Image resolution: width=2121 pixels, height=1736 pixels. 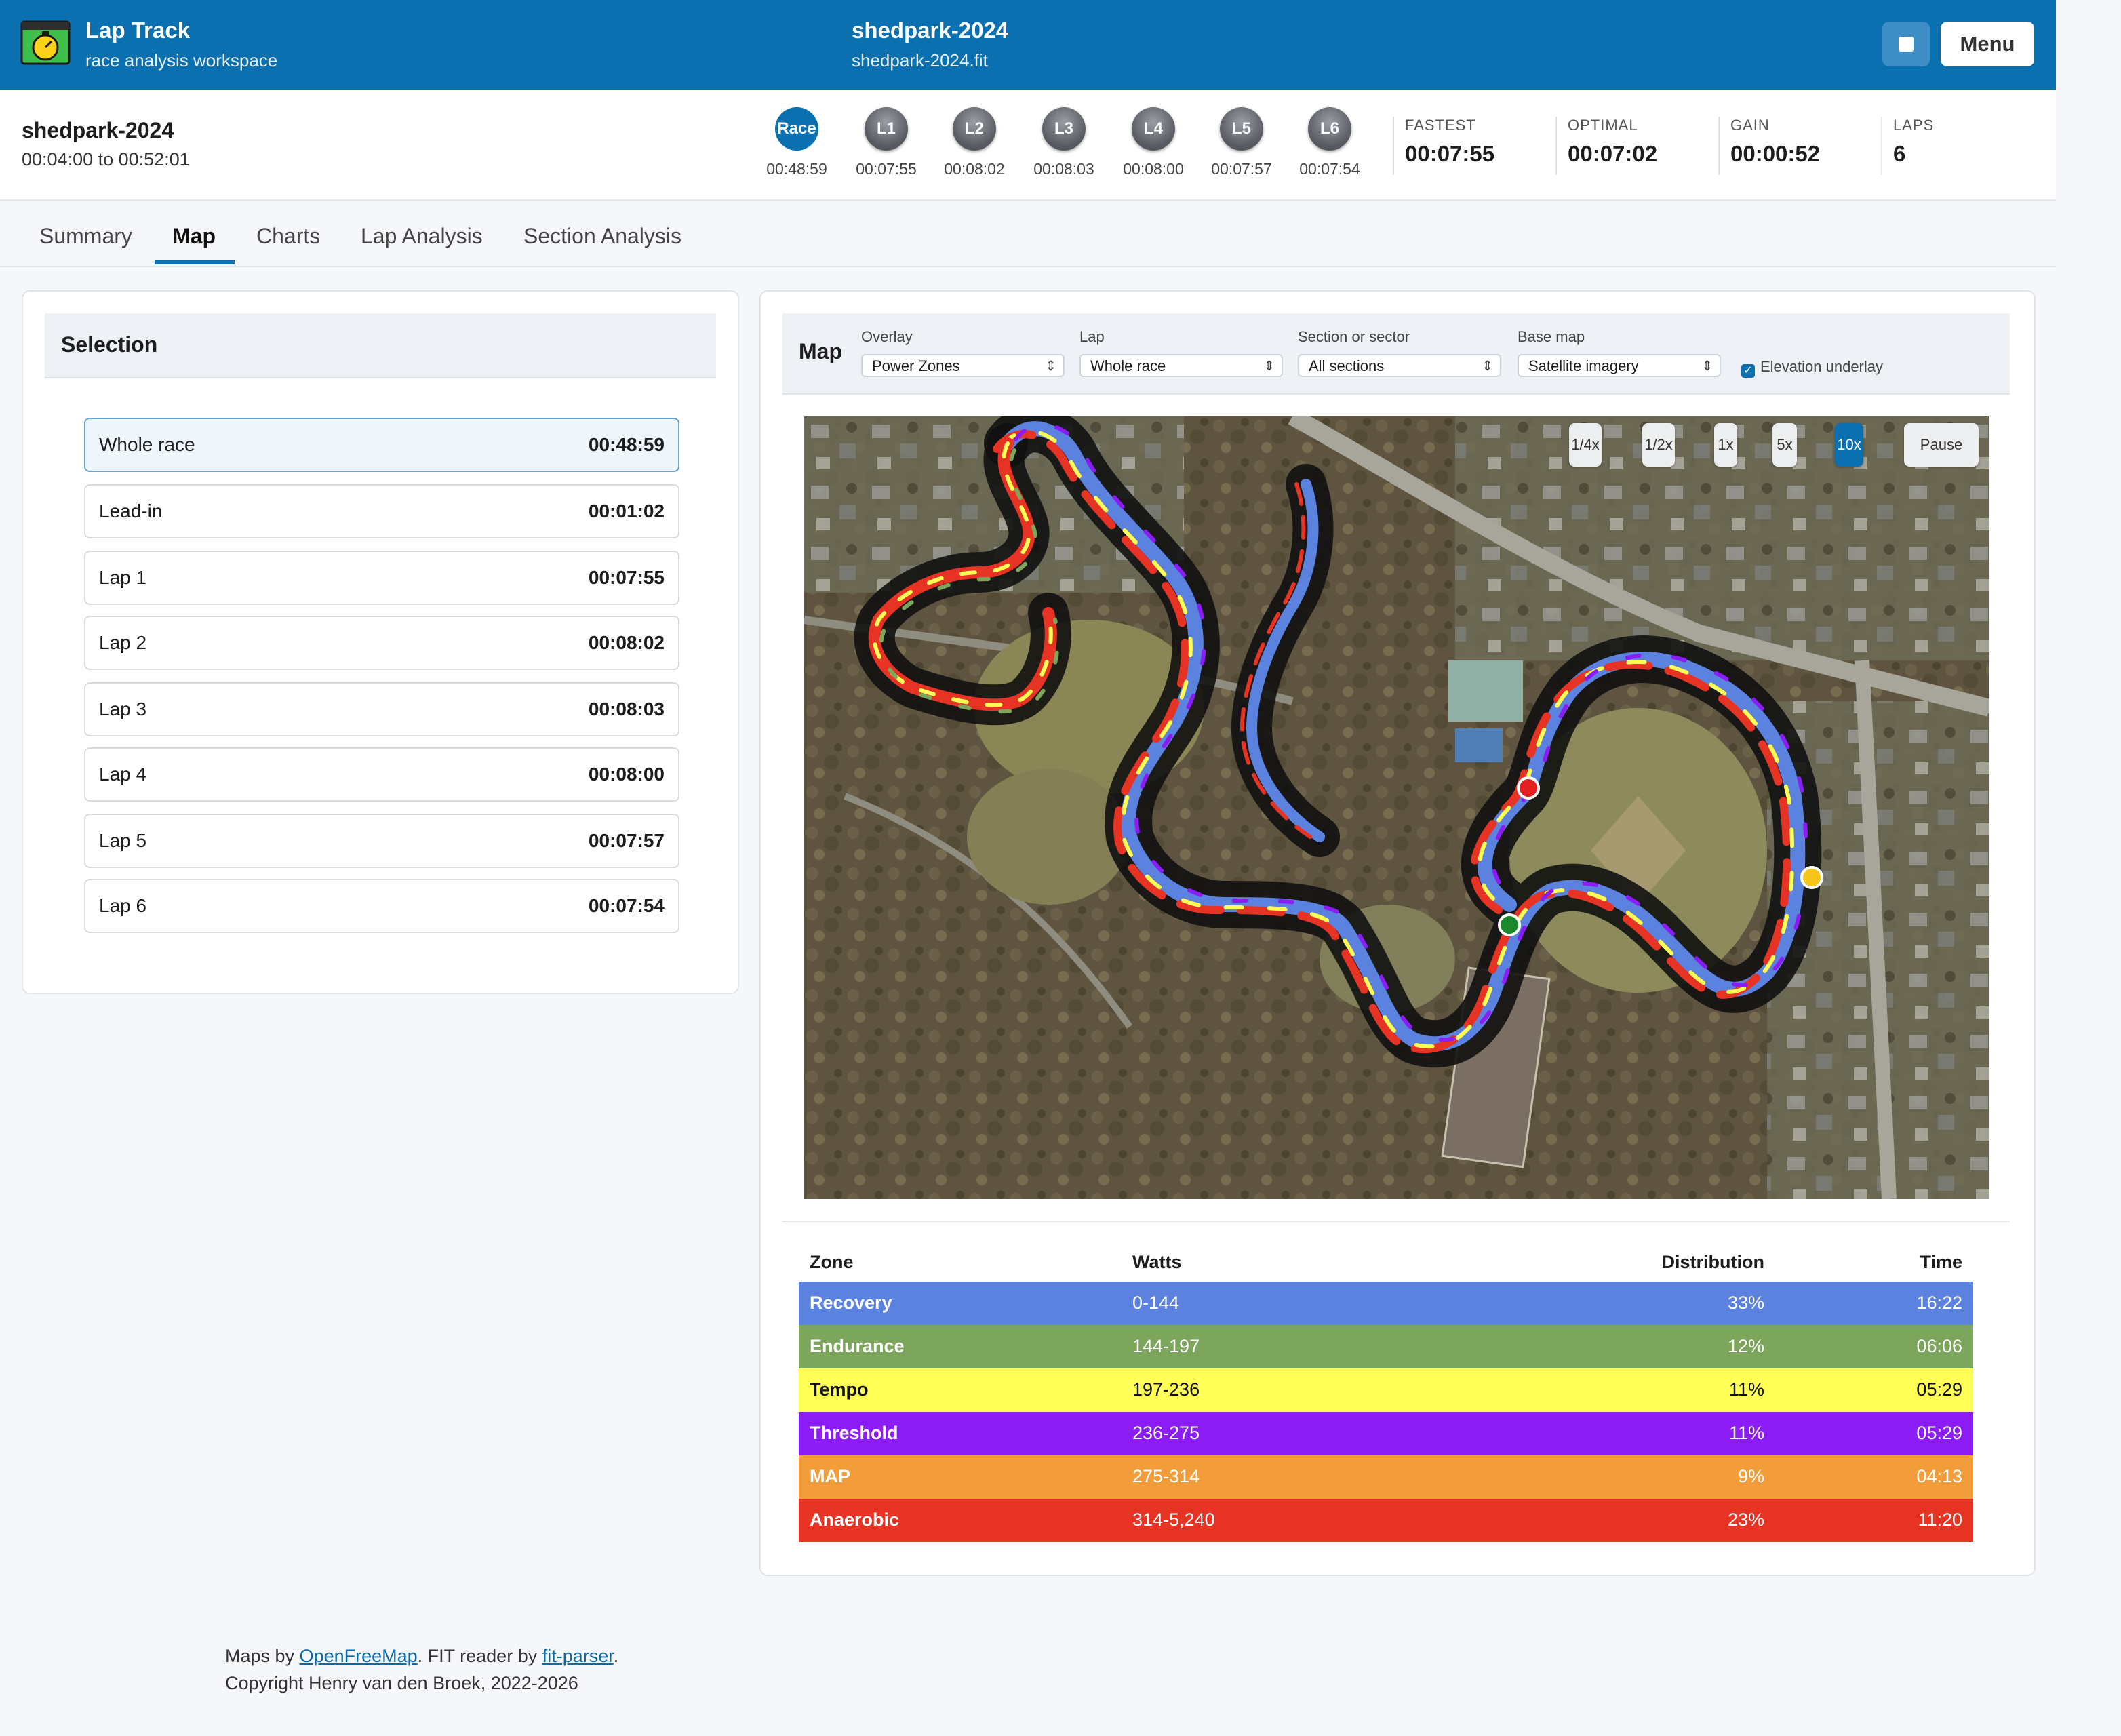 I want to click on lap-chip-l3: L3 00:08:03, so click(x=1064, y=142).